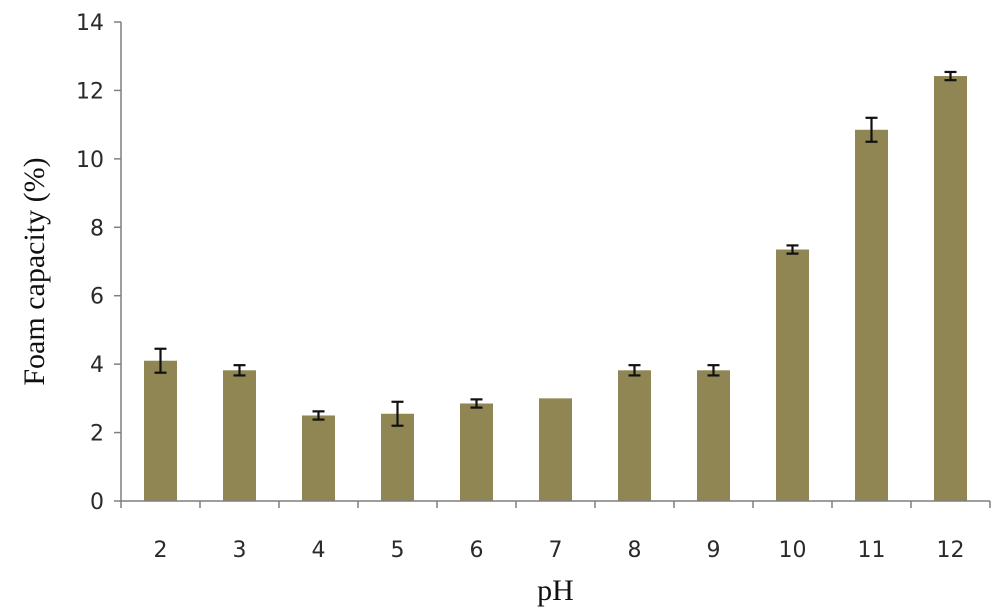 The width and height of the screenshot is (1000, 614). What do you see at coordinates (97, 228) in the screenshot?
I see `y-tick-label: 8` at bounding box center [97, 228].